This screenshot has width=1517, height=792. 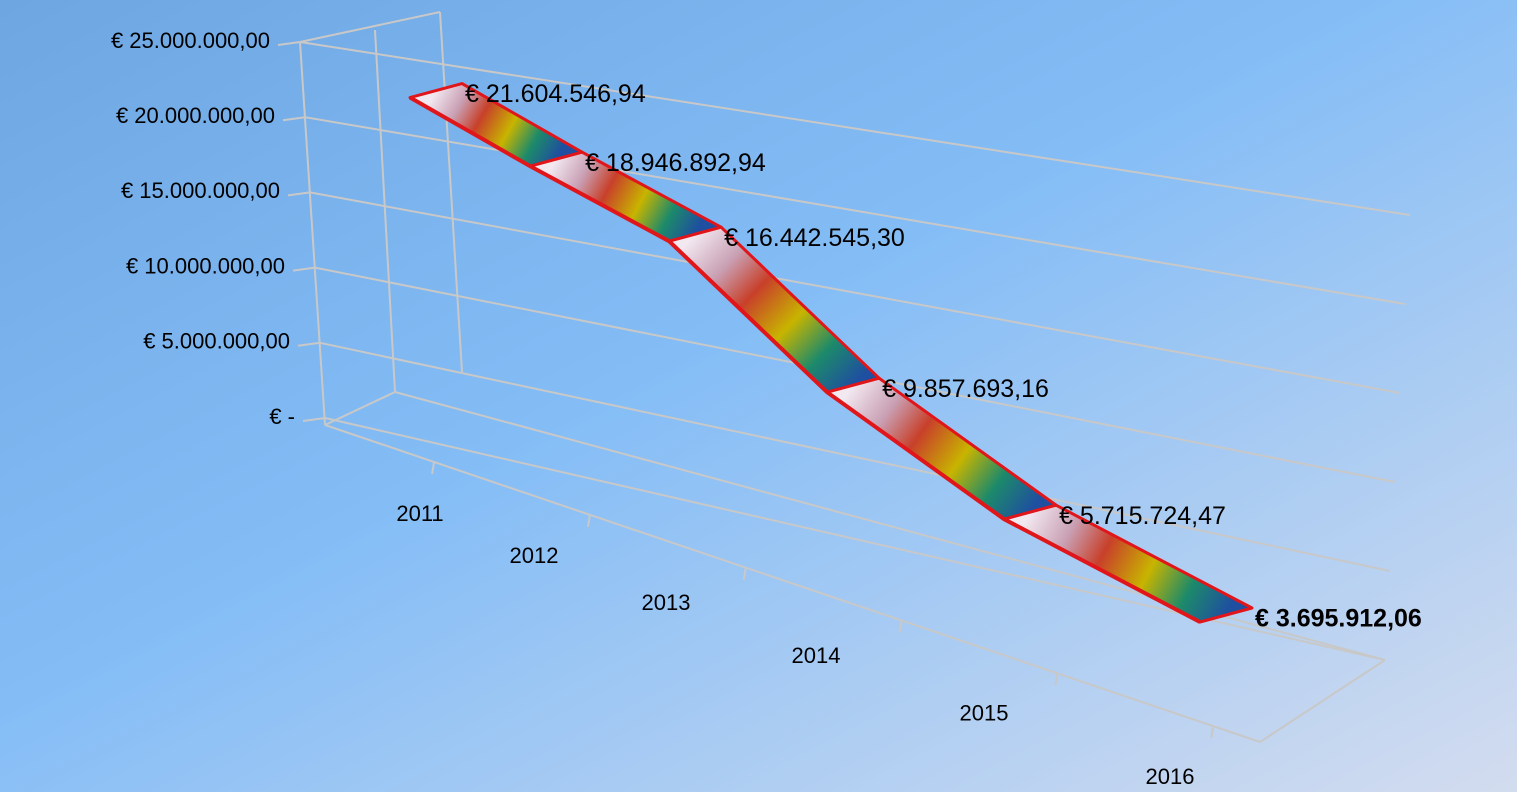 What do you see at coordinates (675, 163) in the screenshot?
I see `data-label: € 18.946.892,94` at bounding box center [675, 163].